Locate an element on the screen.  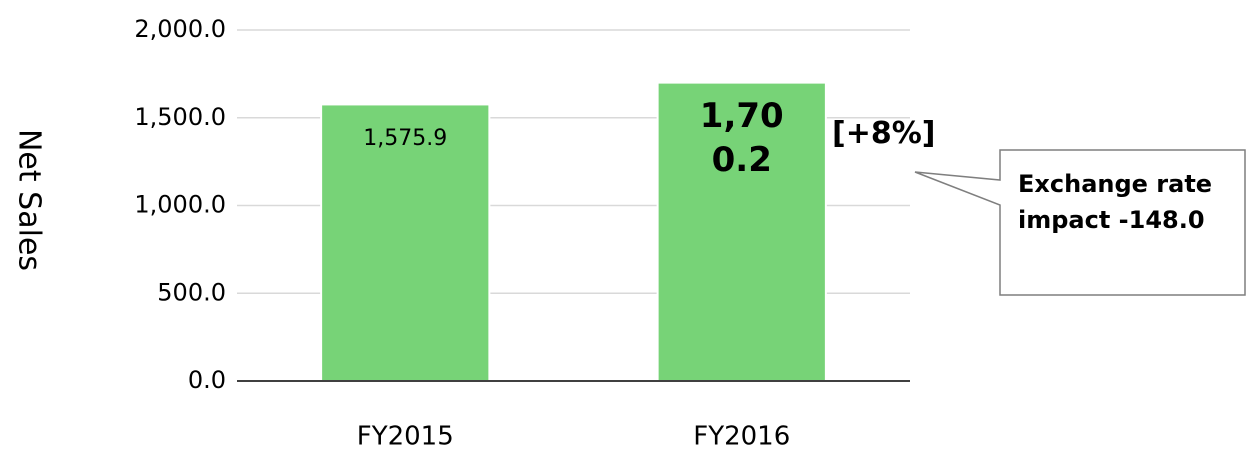
callout-box is located at coordinates (1080, 222).